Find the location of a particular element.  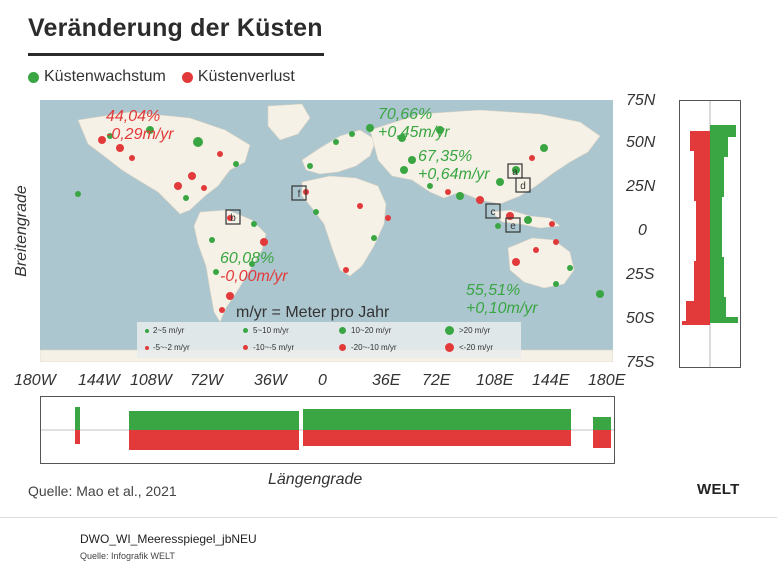

asia-shape is located at coordinates (485, 157).